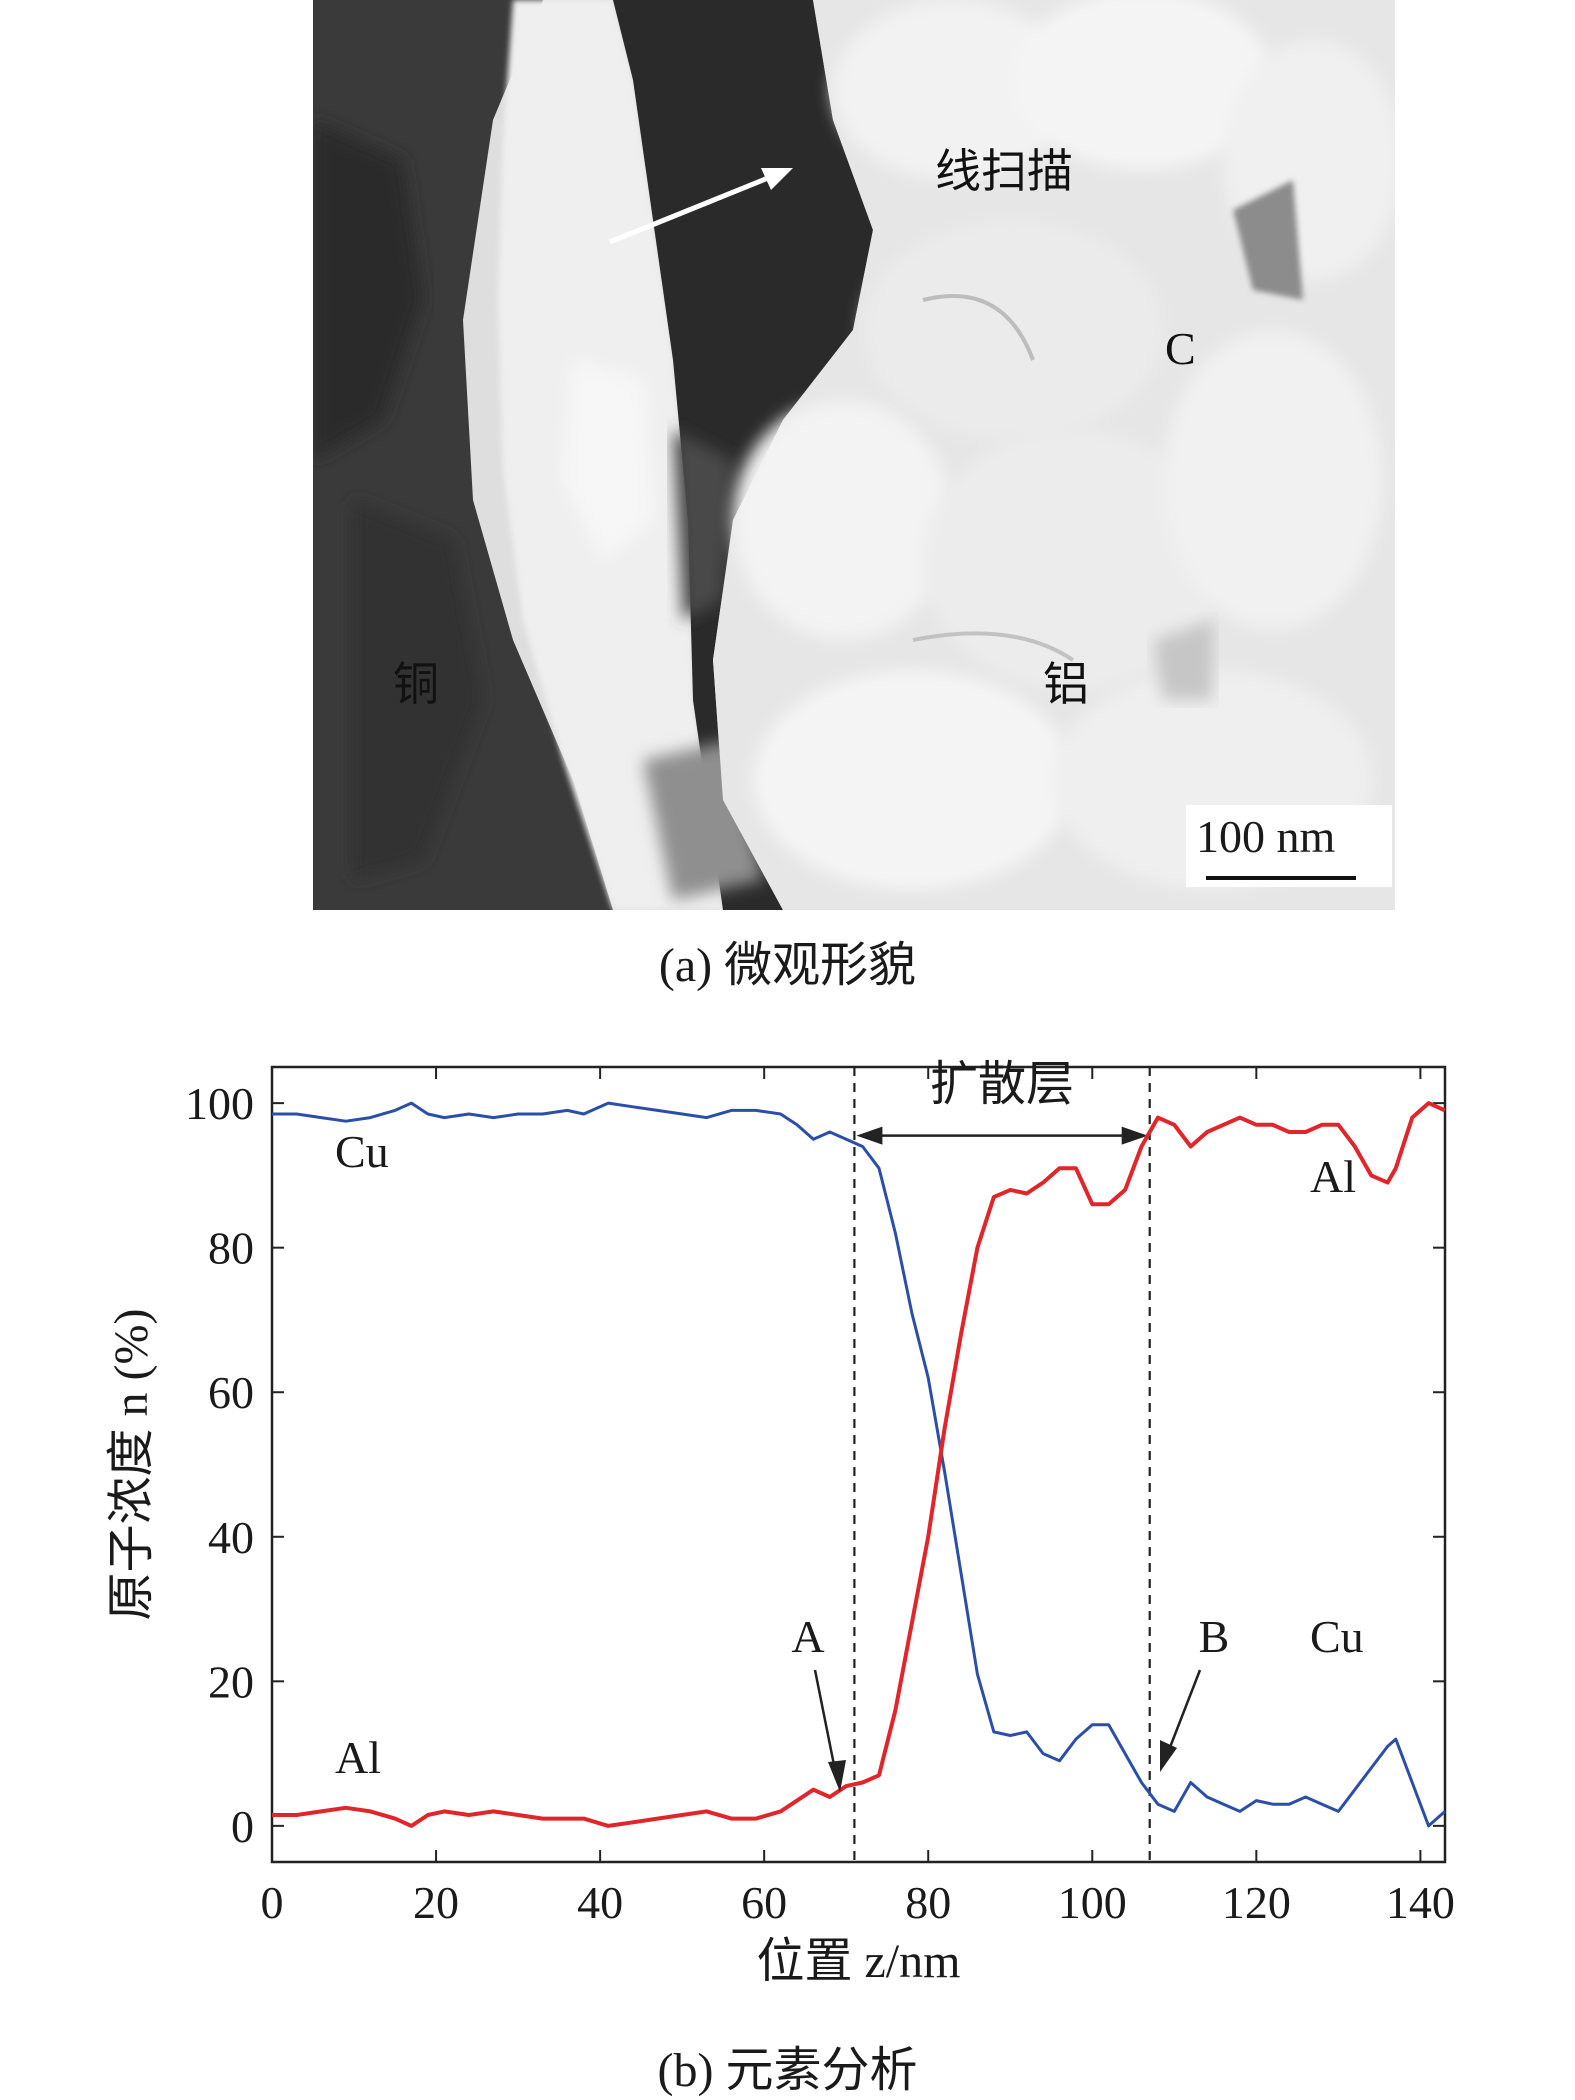 Image resolution: width=1575 pixels, height=2100 pixels. I want to click on scale-bar-label: 100 nm, so click(1266, 836).